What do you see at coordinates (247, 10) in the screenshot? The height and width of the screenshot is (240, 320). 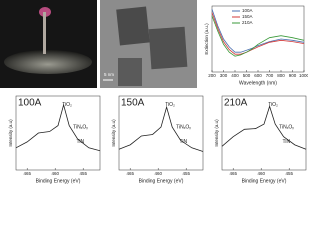 I see `legend-label: 100A` at bounding box center [247, 10].